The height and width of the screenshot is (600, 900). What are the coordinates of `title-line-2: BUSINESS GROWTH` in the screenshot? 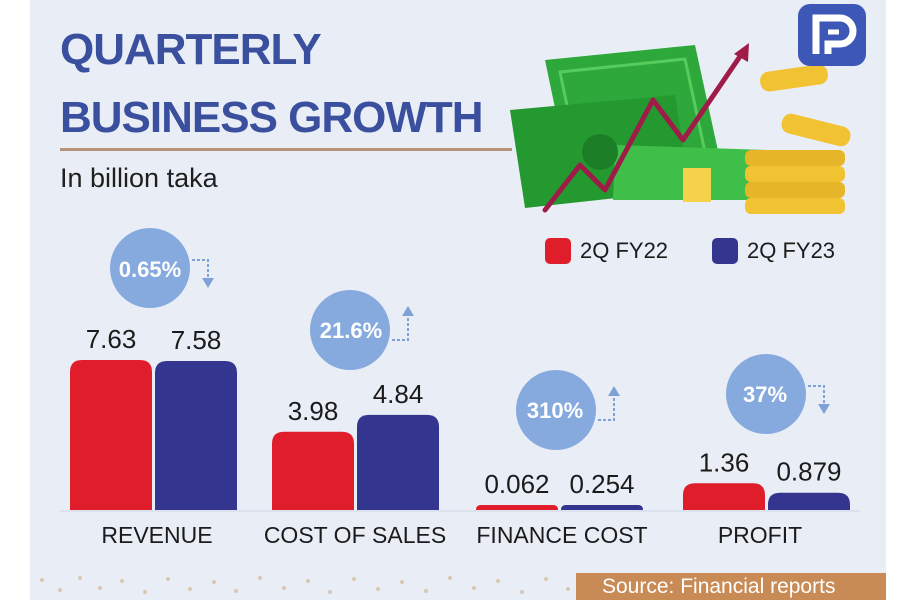 It's located at (272, 117).